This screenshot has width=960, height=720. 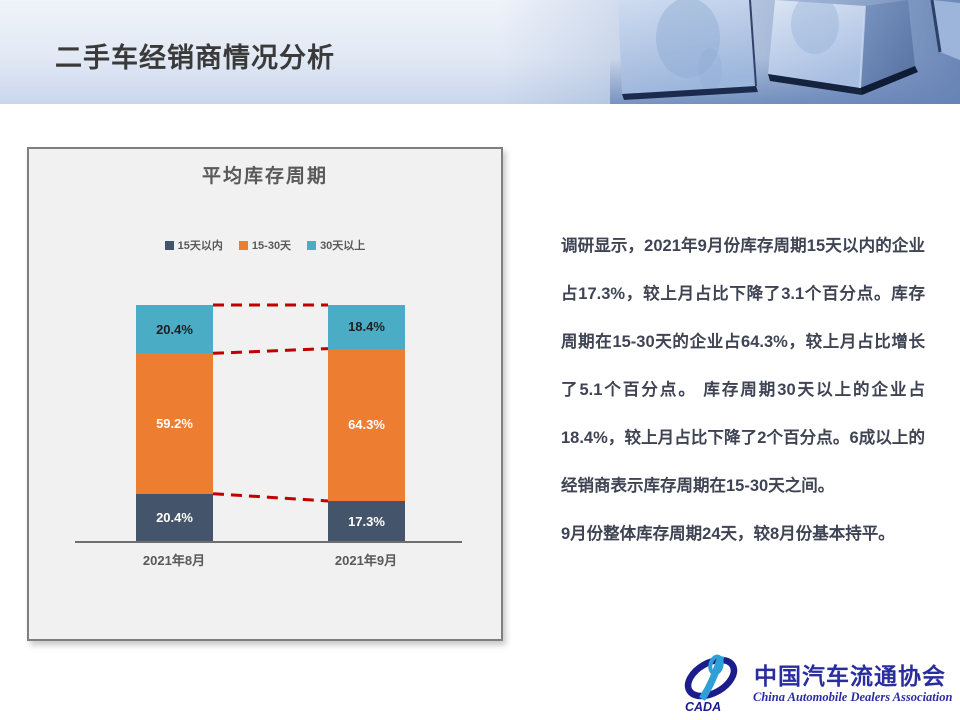 I want to click on bar-segment: 17.3%, so click(x=366, y=521).